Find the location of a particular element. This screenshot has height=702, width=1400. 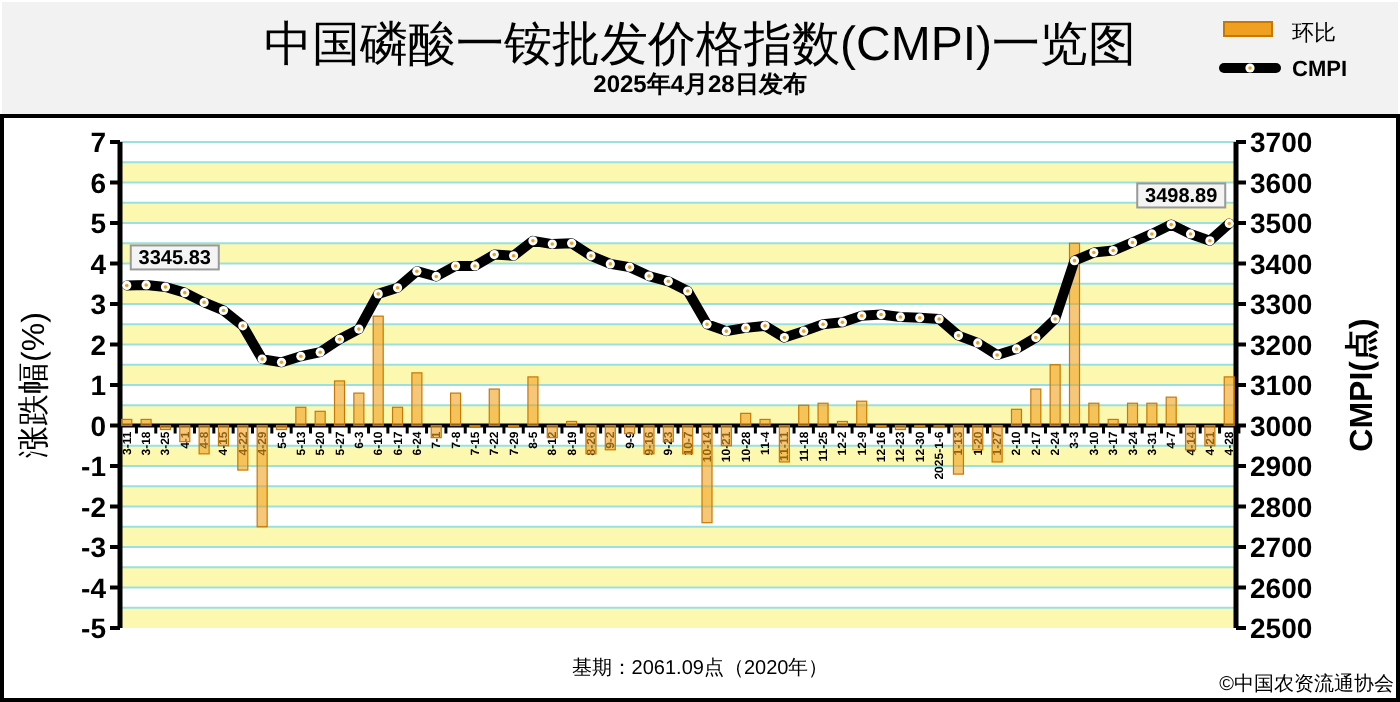

text: 基期：2061.09点（2020年） is located at coordinates (700, 668).